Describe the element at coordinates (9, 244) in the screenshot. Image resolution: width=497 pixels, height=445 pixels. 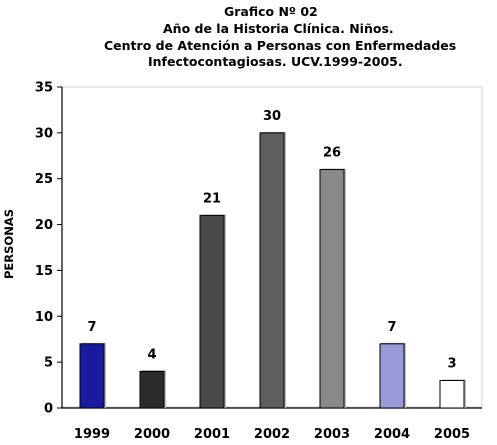
I see `y-axis-label: PERSONAS` at that location.